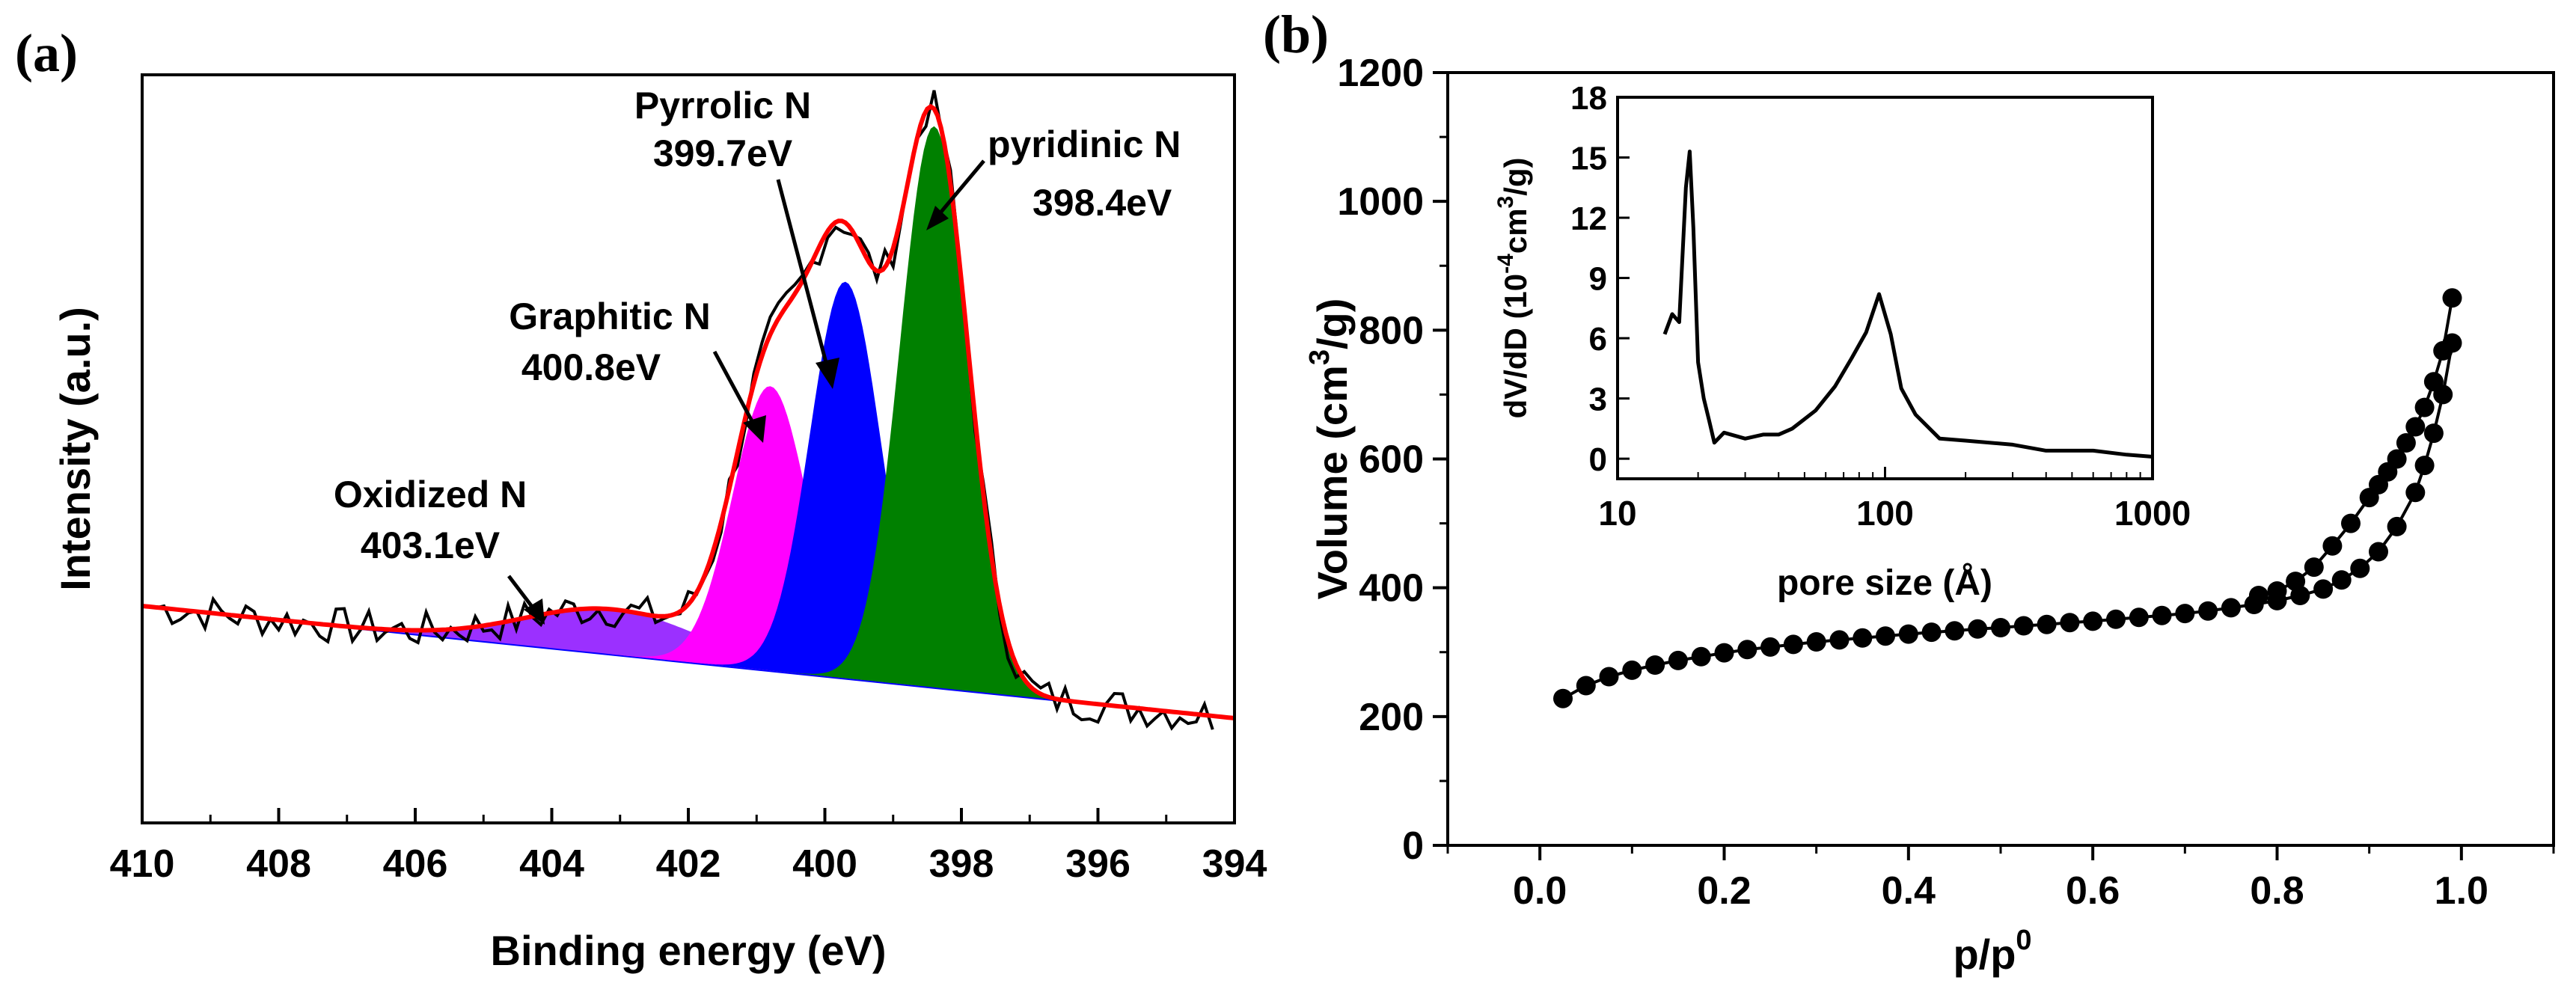 Image resolution: width=2576 pixels, height=986 pixels. What do you see at coordinates (1885, 513) in the screenshot?
I see `inset-x-tick-label: 100` at bounding box center [1885, 513].